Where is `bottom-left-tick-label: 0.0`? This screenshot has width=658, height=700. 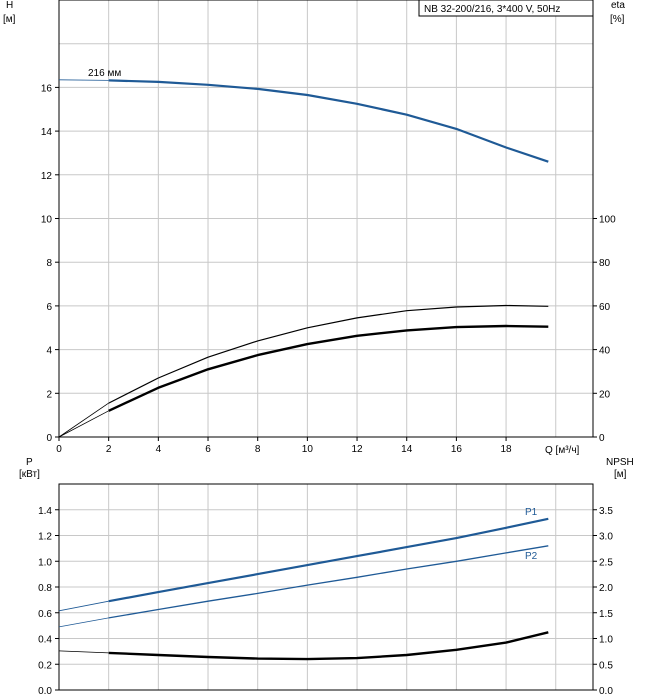 bottom-left-tick-label: 0.0 is located at coordinates (45, 691).